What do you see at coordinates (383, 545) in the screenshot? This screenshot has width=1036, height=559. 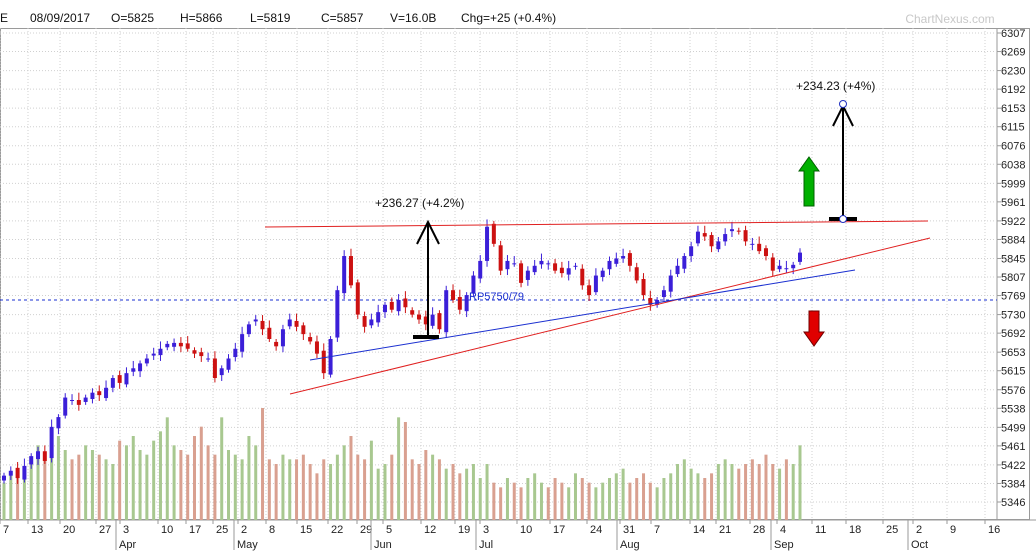 I see `month-label: Jun` at bounding box center [383, 545].